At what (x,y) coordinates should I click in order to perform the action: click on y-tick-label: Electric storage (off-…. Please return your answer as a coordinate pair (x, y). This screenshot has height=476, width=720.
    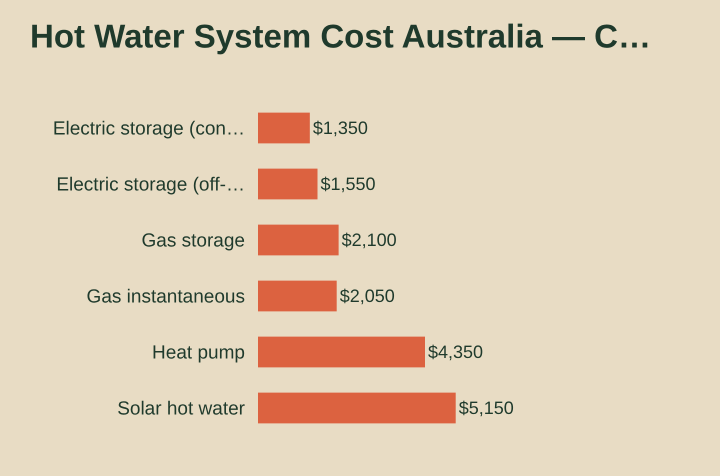
    Looking at the image, I should click on (150, 185).